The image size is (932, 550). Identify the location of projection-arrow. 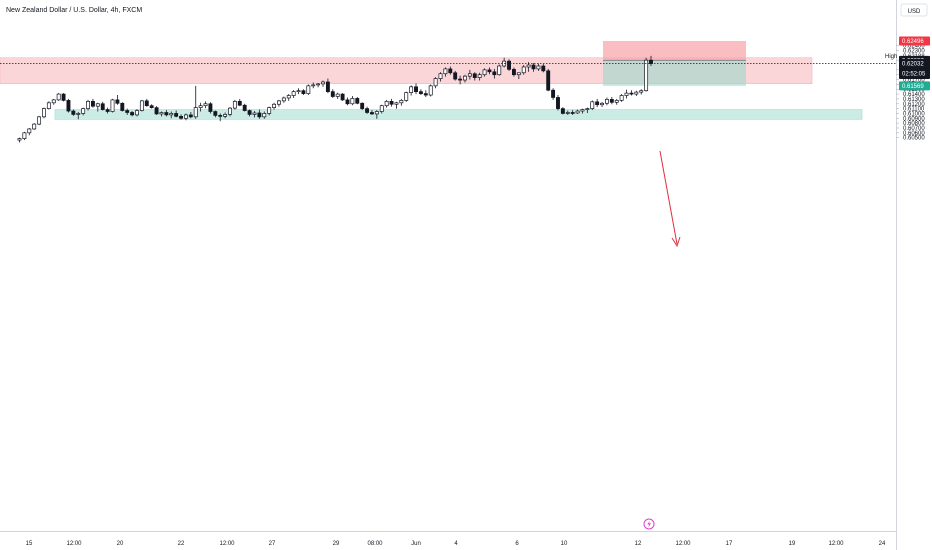
(668, 197).